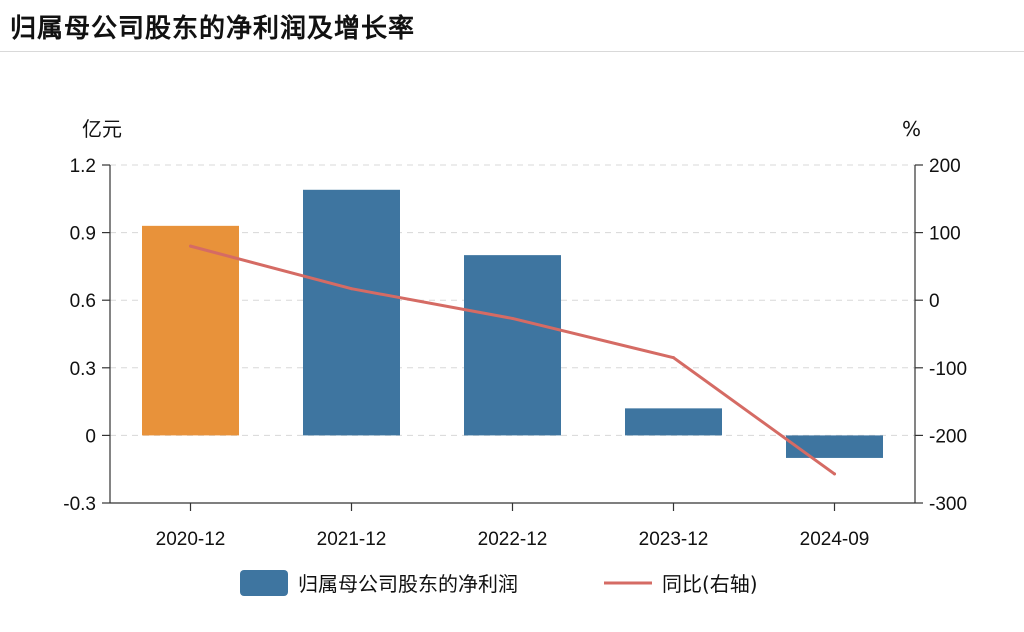 Image resolution: width=1024 pixels, height=632 pixels. Describe the element at coordinates (352, 539) in the screenshot. I see `x-tick-label: 2021-12` at that location.